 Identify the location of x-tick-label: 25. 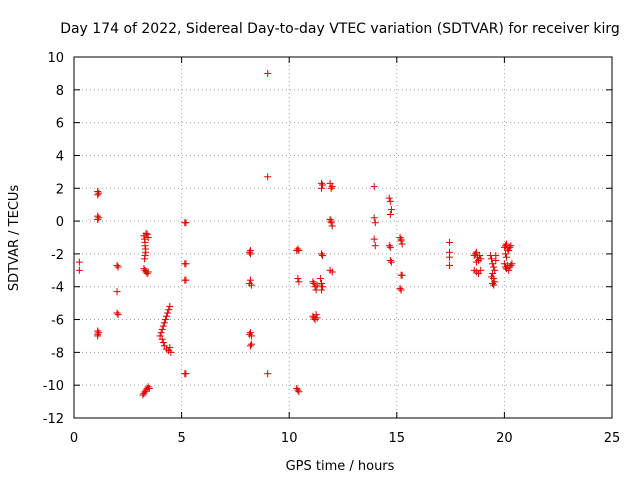
(612, 438).